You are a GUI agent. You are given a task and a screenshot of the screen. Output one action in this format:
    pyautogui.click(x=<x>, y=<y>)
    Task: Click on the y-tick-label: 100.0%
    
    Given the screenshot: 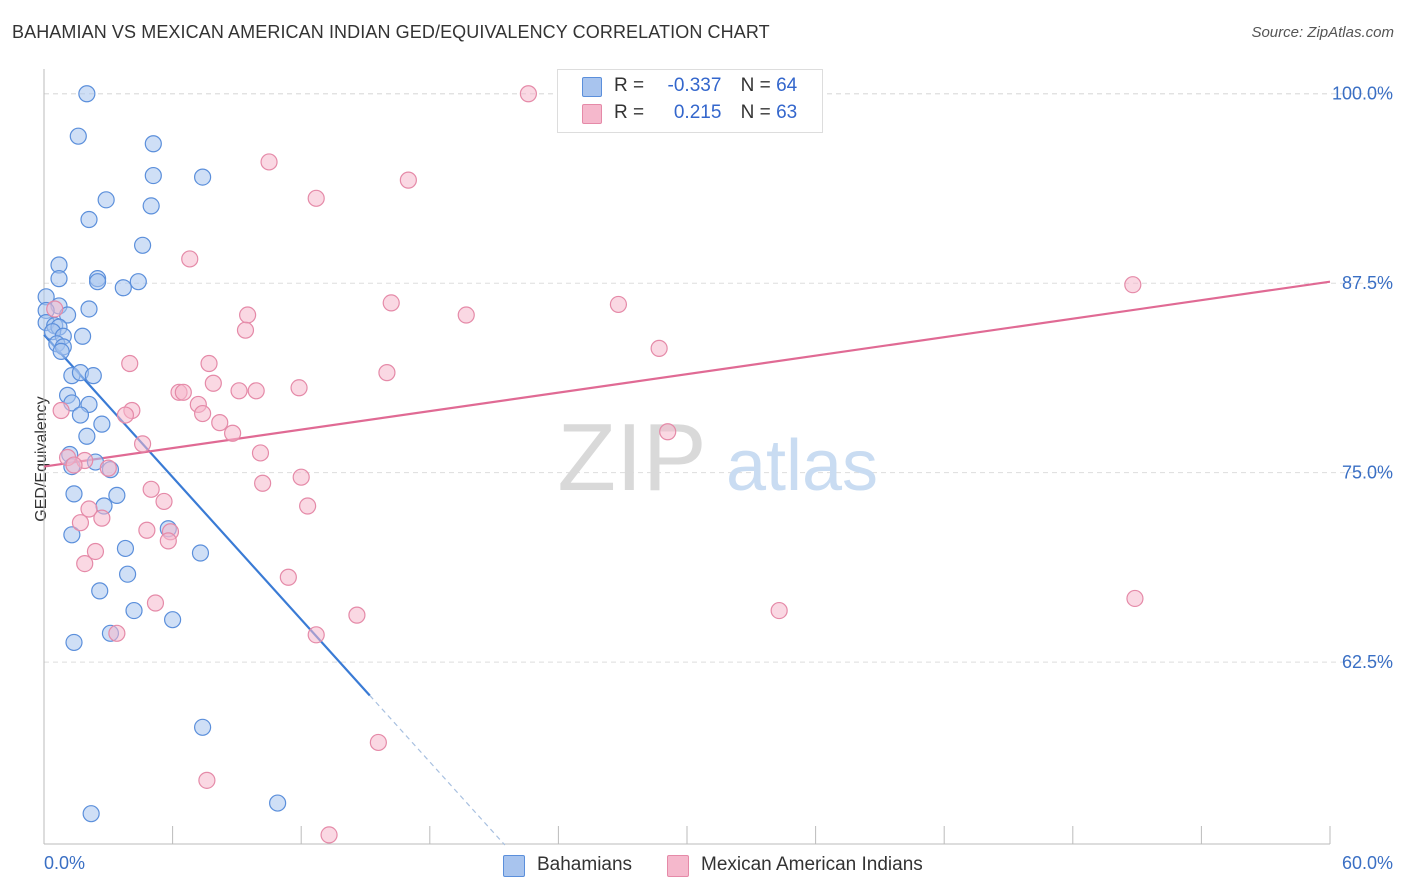 What is the action you would take?
    pyautogui.click(x=1362, y=94)
    